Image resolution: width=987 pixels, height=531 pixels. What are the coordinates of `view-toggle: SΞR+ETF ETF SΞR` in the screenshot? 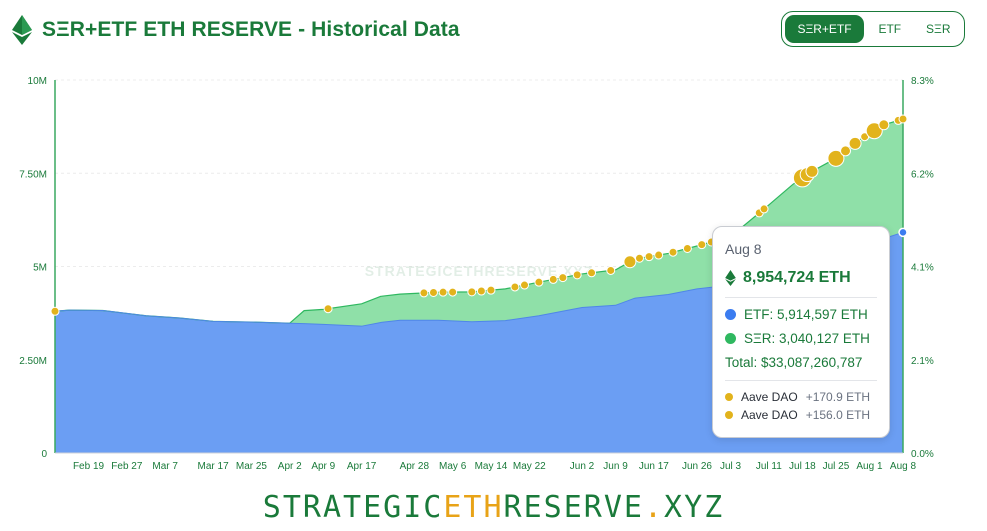 It's located at (873, 29).